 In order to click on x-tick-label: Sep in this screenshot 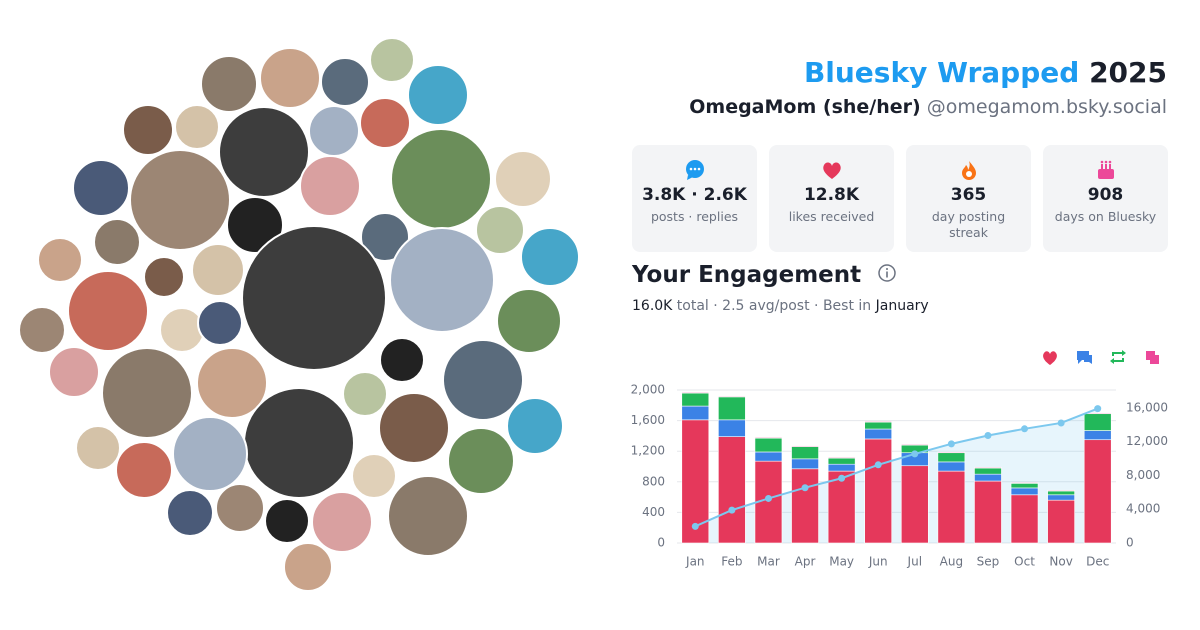, I will do `click(988, 562)`.